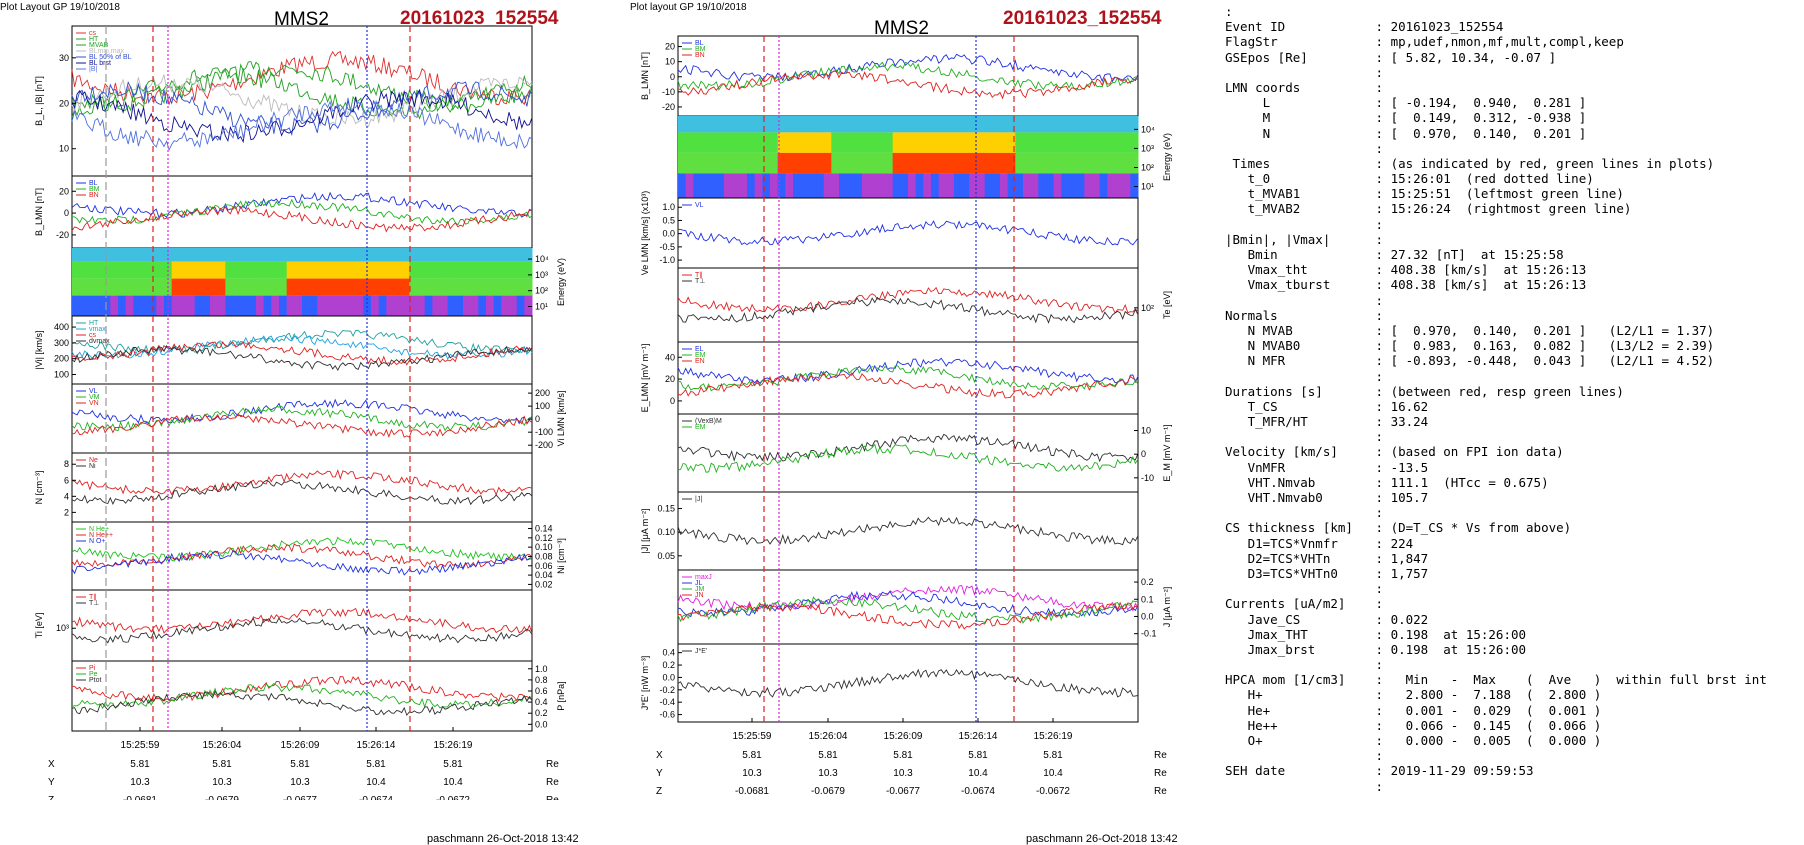  I want to click on mid-ytick-label: 0, so click(672, 77).